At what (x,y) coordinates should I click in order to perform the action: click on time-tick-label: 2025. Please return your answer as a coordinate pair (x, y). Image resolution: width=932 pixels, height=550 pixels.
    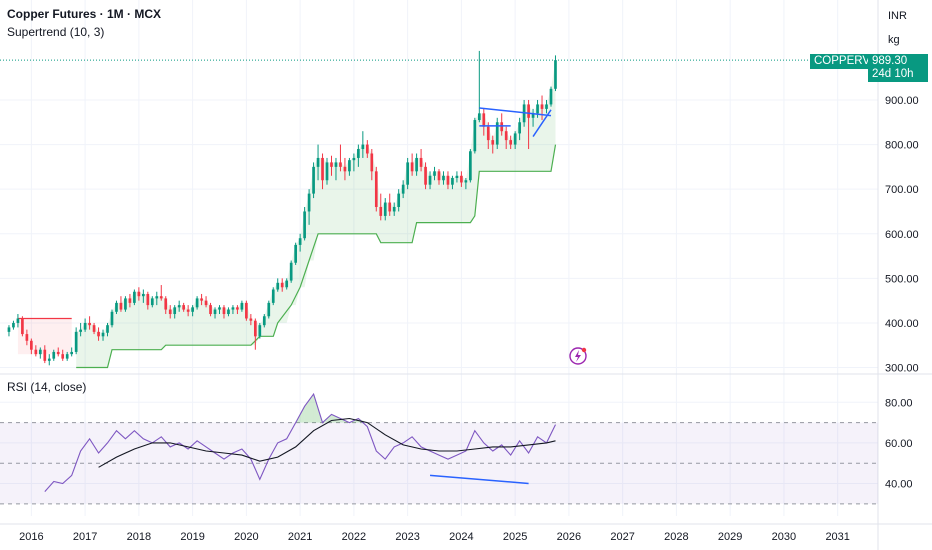
    Looking at the image, I should click on (515, 537).